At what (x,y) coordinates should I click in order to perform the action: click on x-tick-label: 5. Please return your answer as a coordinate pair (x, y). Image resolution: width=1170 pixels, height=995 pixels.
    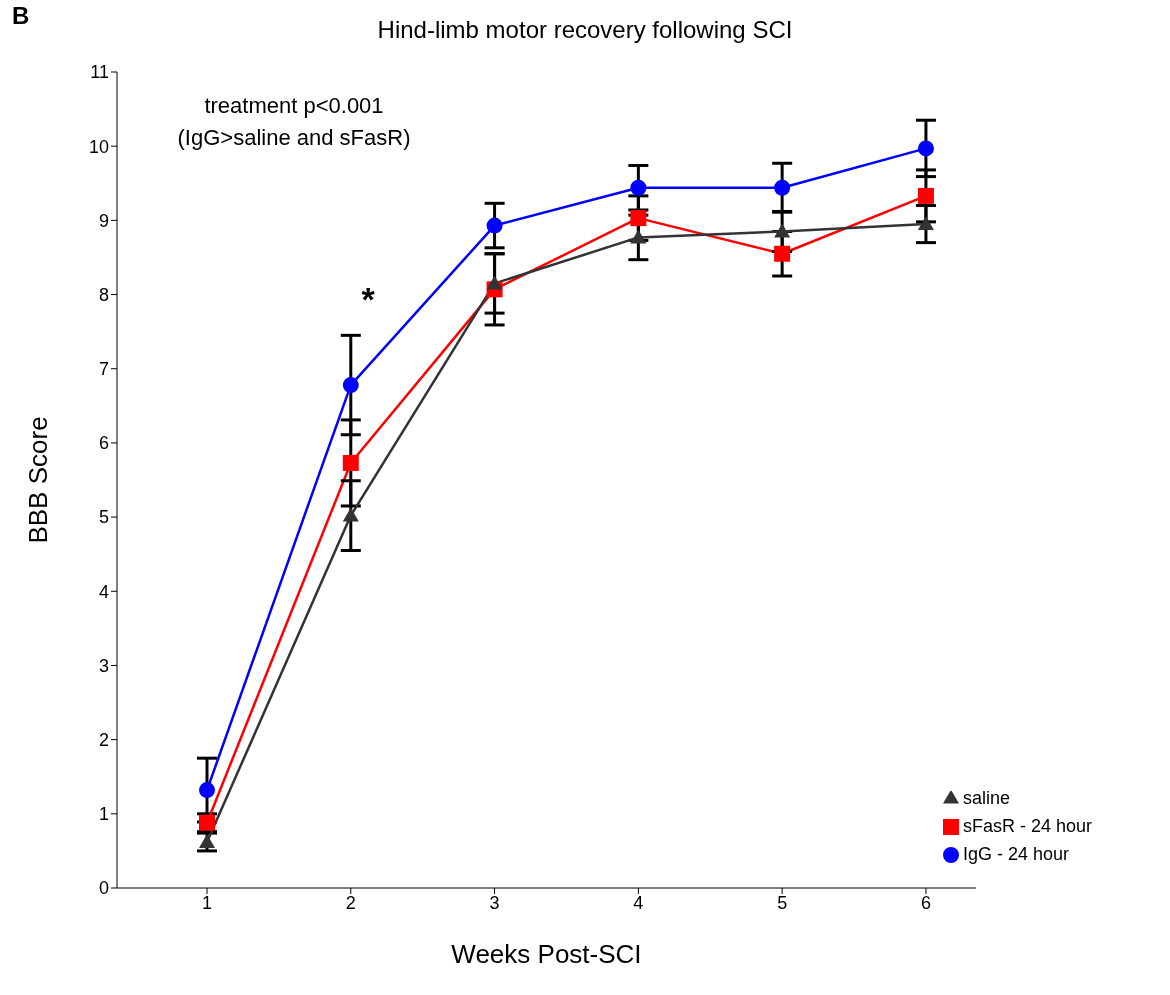
    Looking at the image, I should click on (782, 902).